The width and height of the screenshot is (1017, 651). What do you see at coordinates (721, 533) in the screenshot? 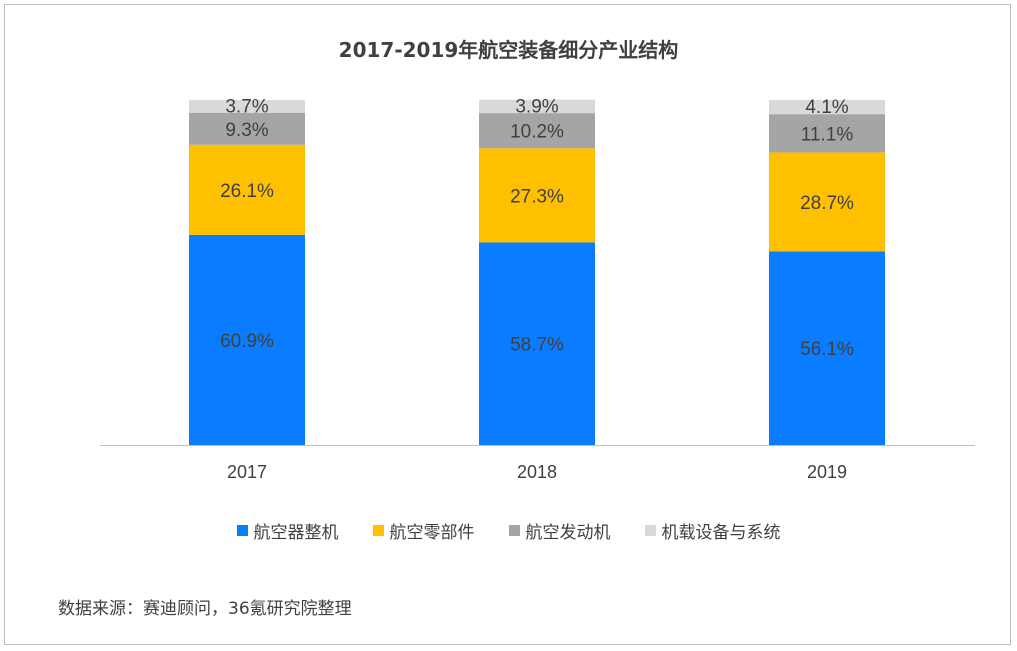
I see `legend-label: 机载设备与系统` at bounding box center [721, 533].